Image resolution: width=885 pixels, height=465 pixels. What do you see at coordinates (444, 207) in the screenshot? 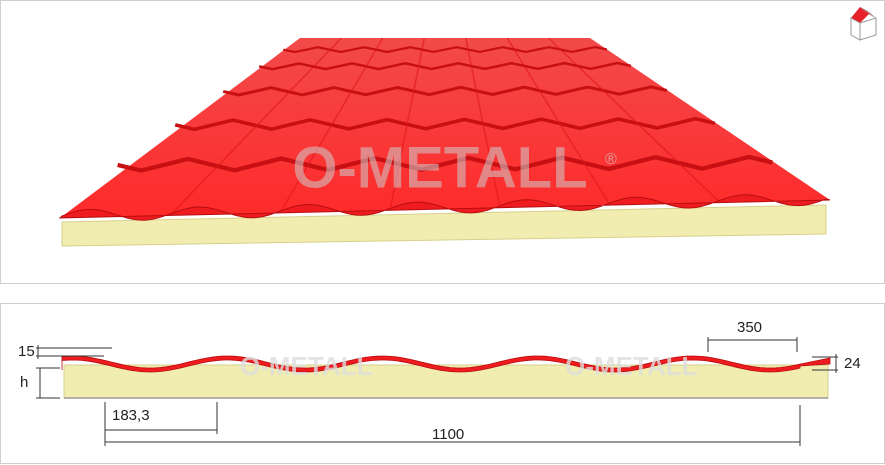
I see `front-edge` at bounding box center [444, 207].